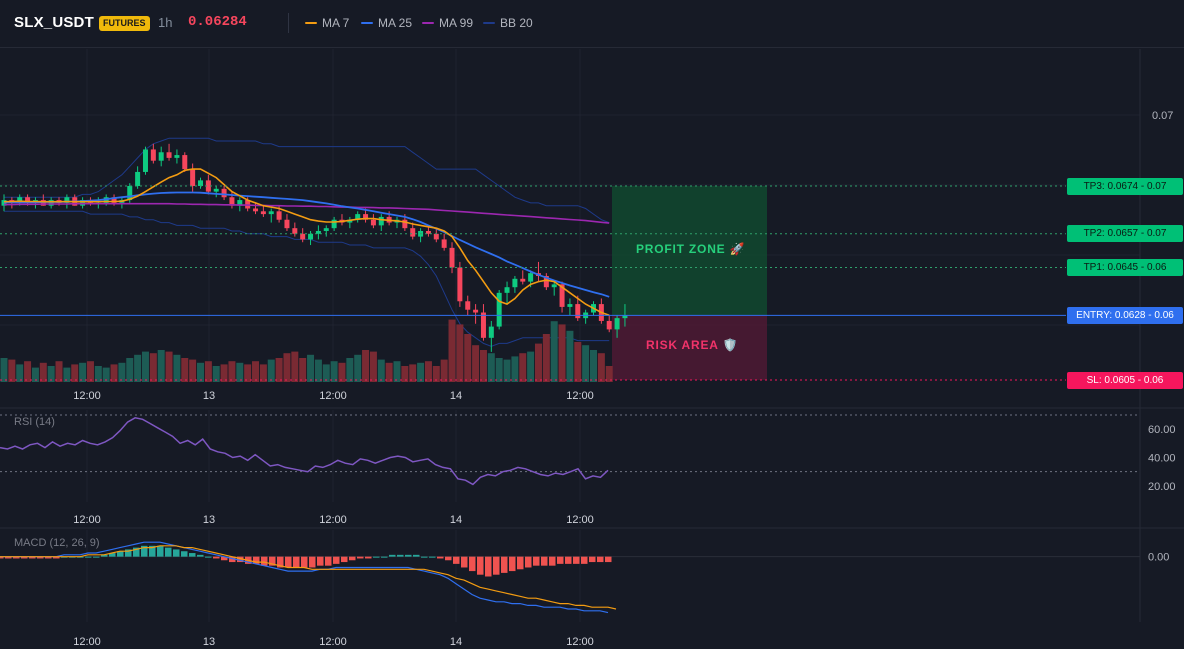 Image resolution: width=1184 pixels, height=649 pixels. Describe the element at coordinates (308, 577) in the screenshot. I see `macd-signal-line` at that location.